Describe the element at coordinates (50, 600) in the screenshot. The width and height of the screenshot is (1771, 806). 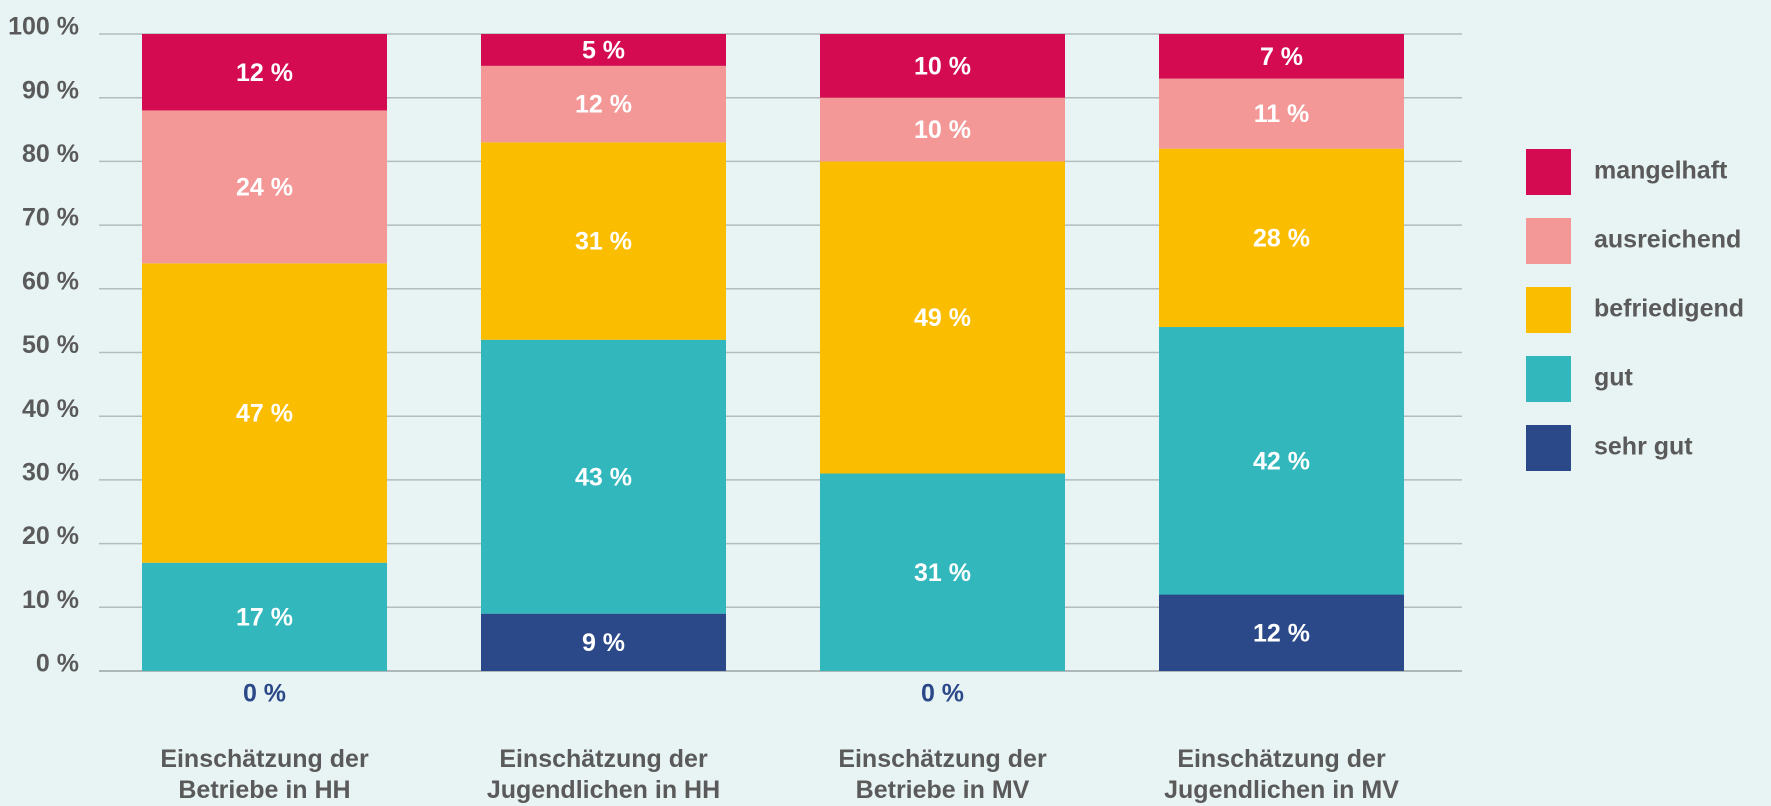
I see `y-tick-label: 10 %` at that location.